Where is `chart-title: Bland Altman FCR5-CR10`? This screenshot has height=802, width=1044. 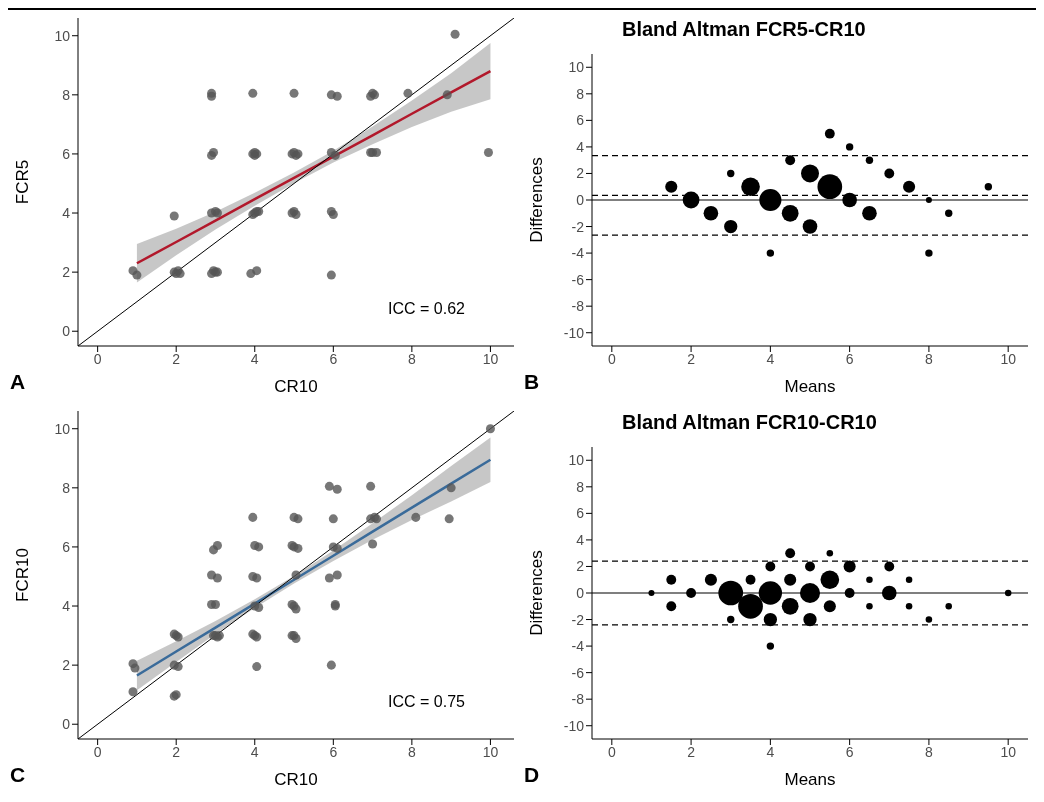 chart-title: Bland Altman FCR5-CR10 is located at coordinates (744, 29).